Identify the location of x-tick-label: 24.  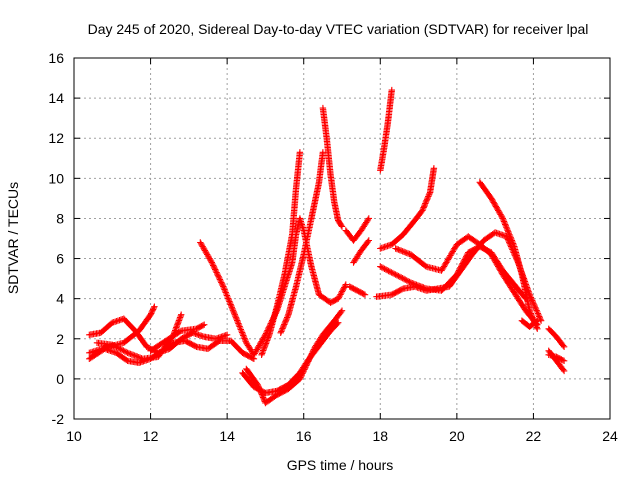
(610, 436).